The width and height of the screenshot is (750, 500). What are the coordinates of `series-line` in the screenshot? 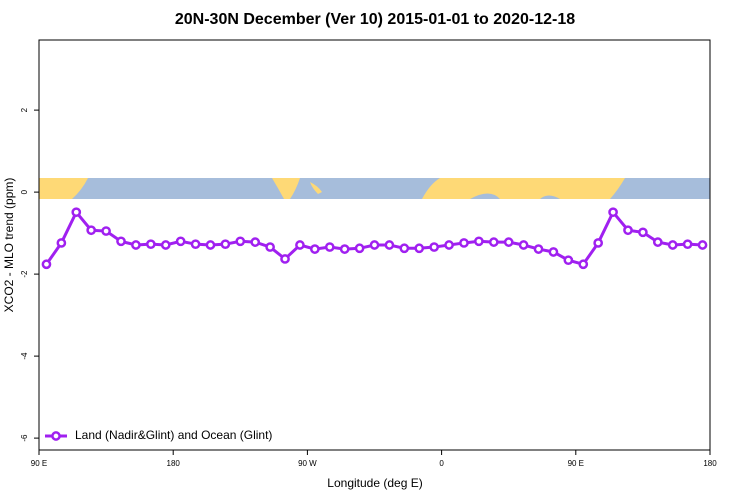 It's located at (374, 237).